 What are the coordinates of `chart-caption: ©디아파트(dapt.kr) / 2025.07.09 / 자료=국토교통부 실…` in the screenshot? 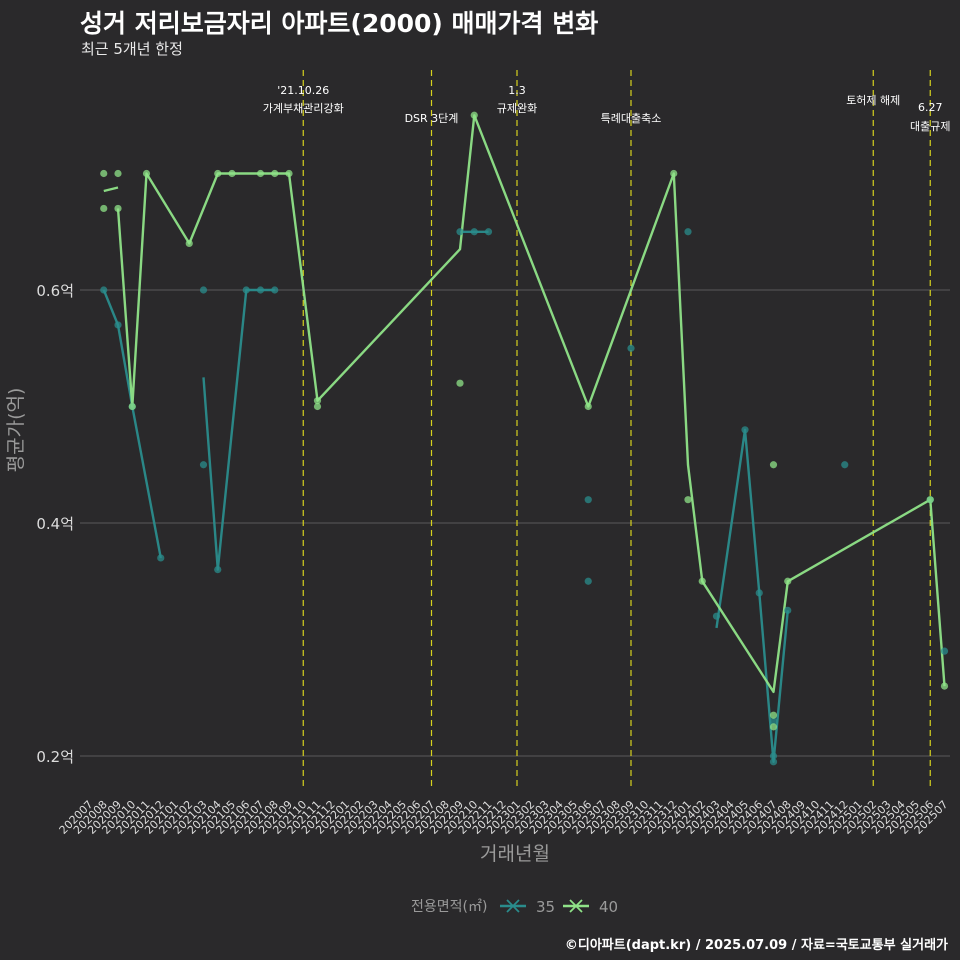 It's located at (756, 945).